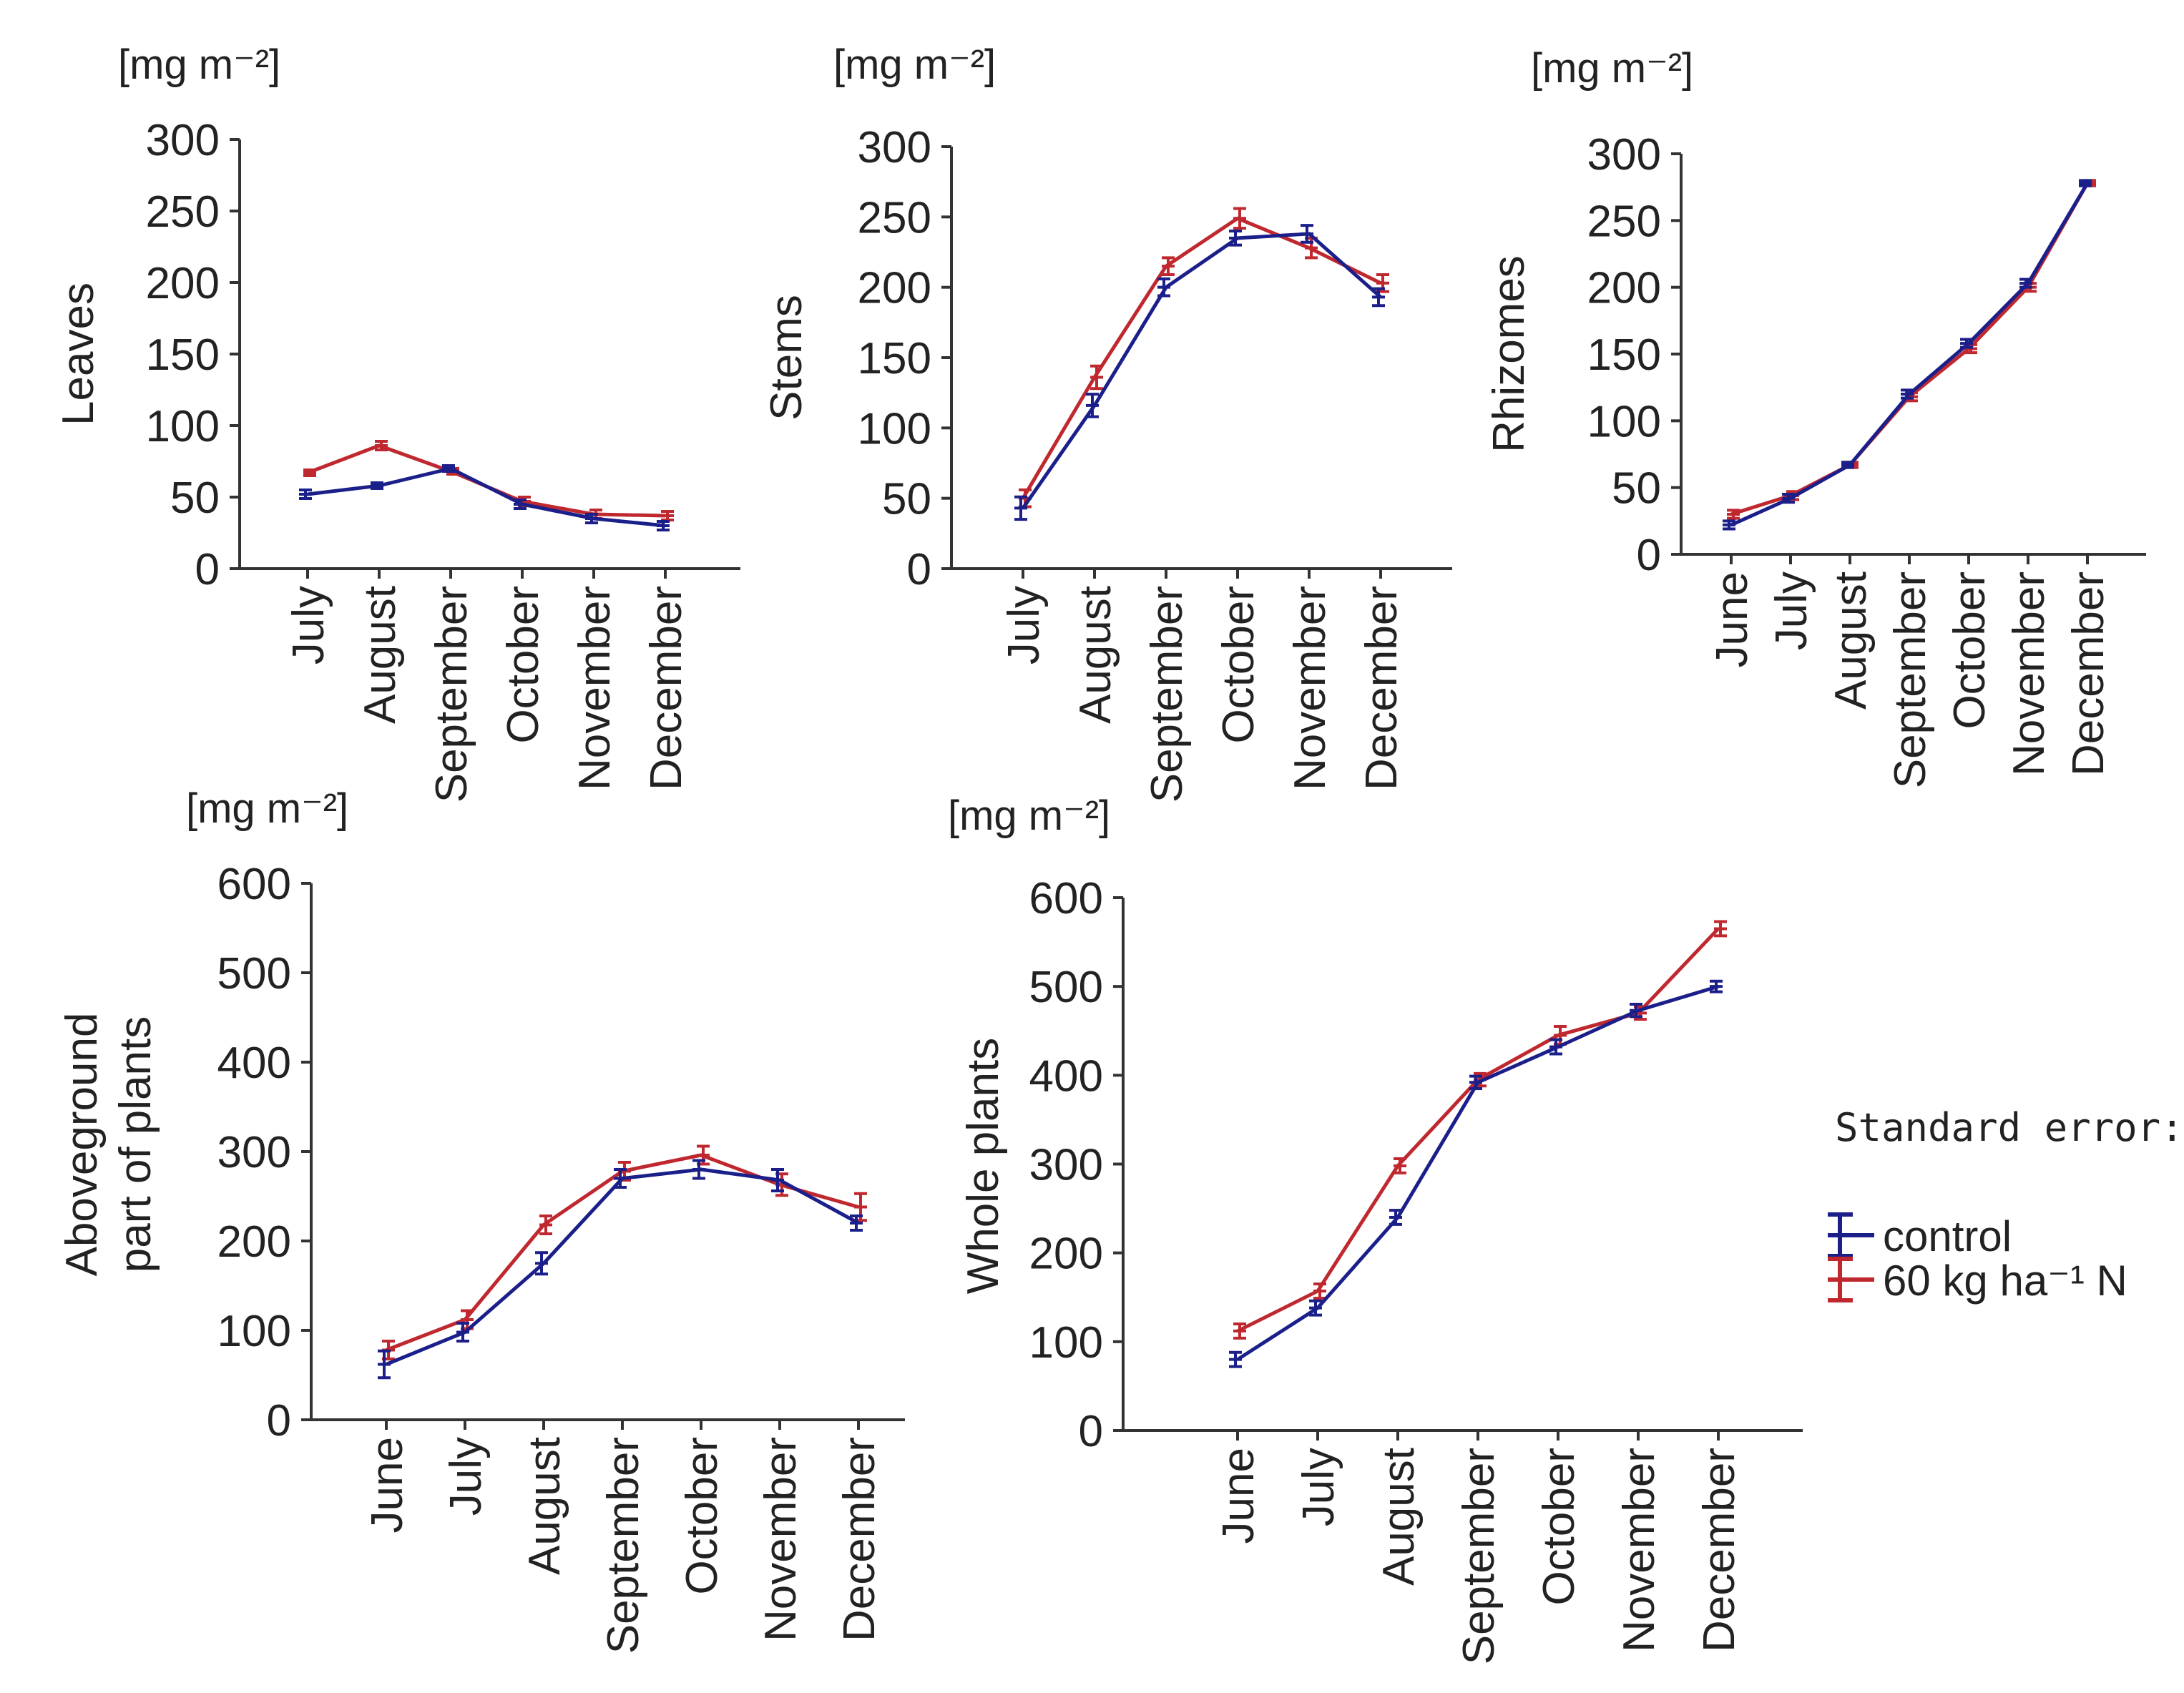  Describe the element at coordinates (1509, 354) in the screenshot. I see `y-axis-label: Rhizomes` at that location.